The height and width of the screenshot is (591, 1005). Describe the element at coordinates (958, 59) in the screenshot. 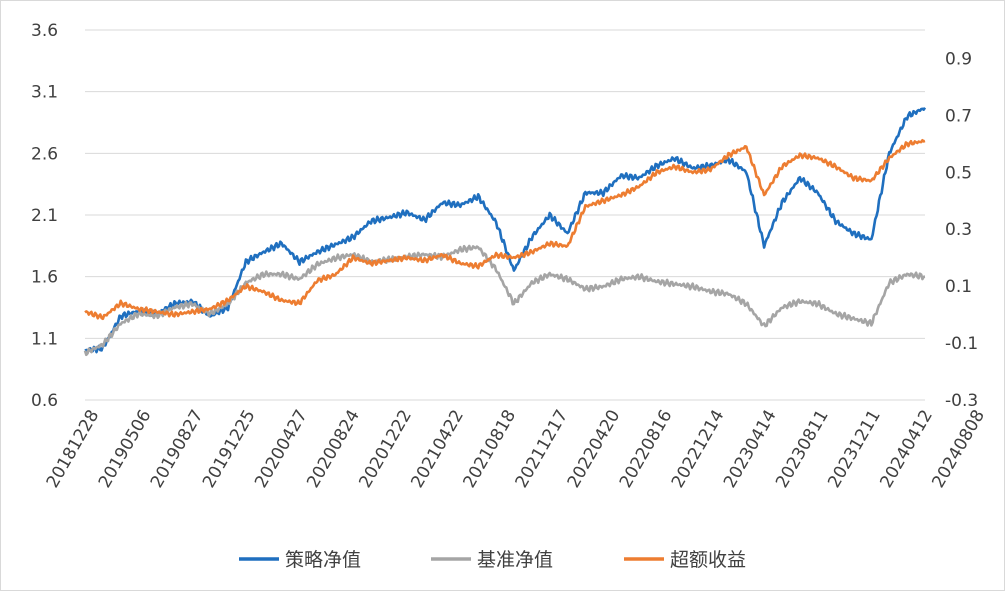

I see `right-tick-label: 0.9` at that location.